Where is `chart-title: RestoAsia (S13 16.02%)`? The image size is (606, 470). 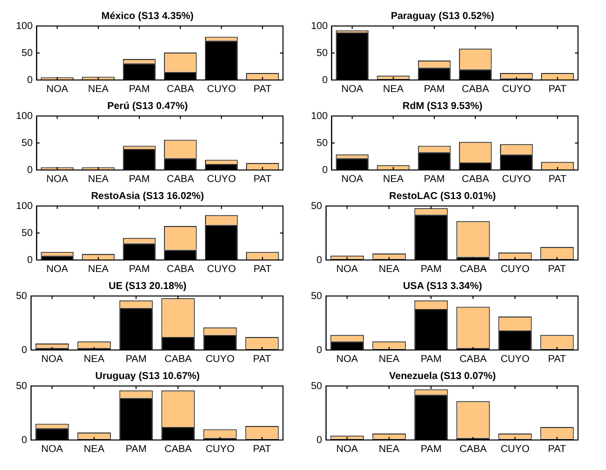 chart-title: RestoAsia (S13 16.02%) is located at coordinates (147, 196).